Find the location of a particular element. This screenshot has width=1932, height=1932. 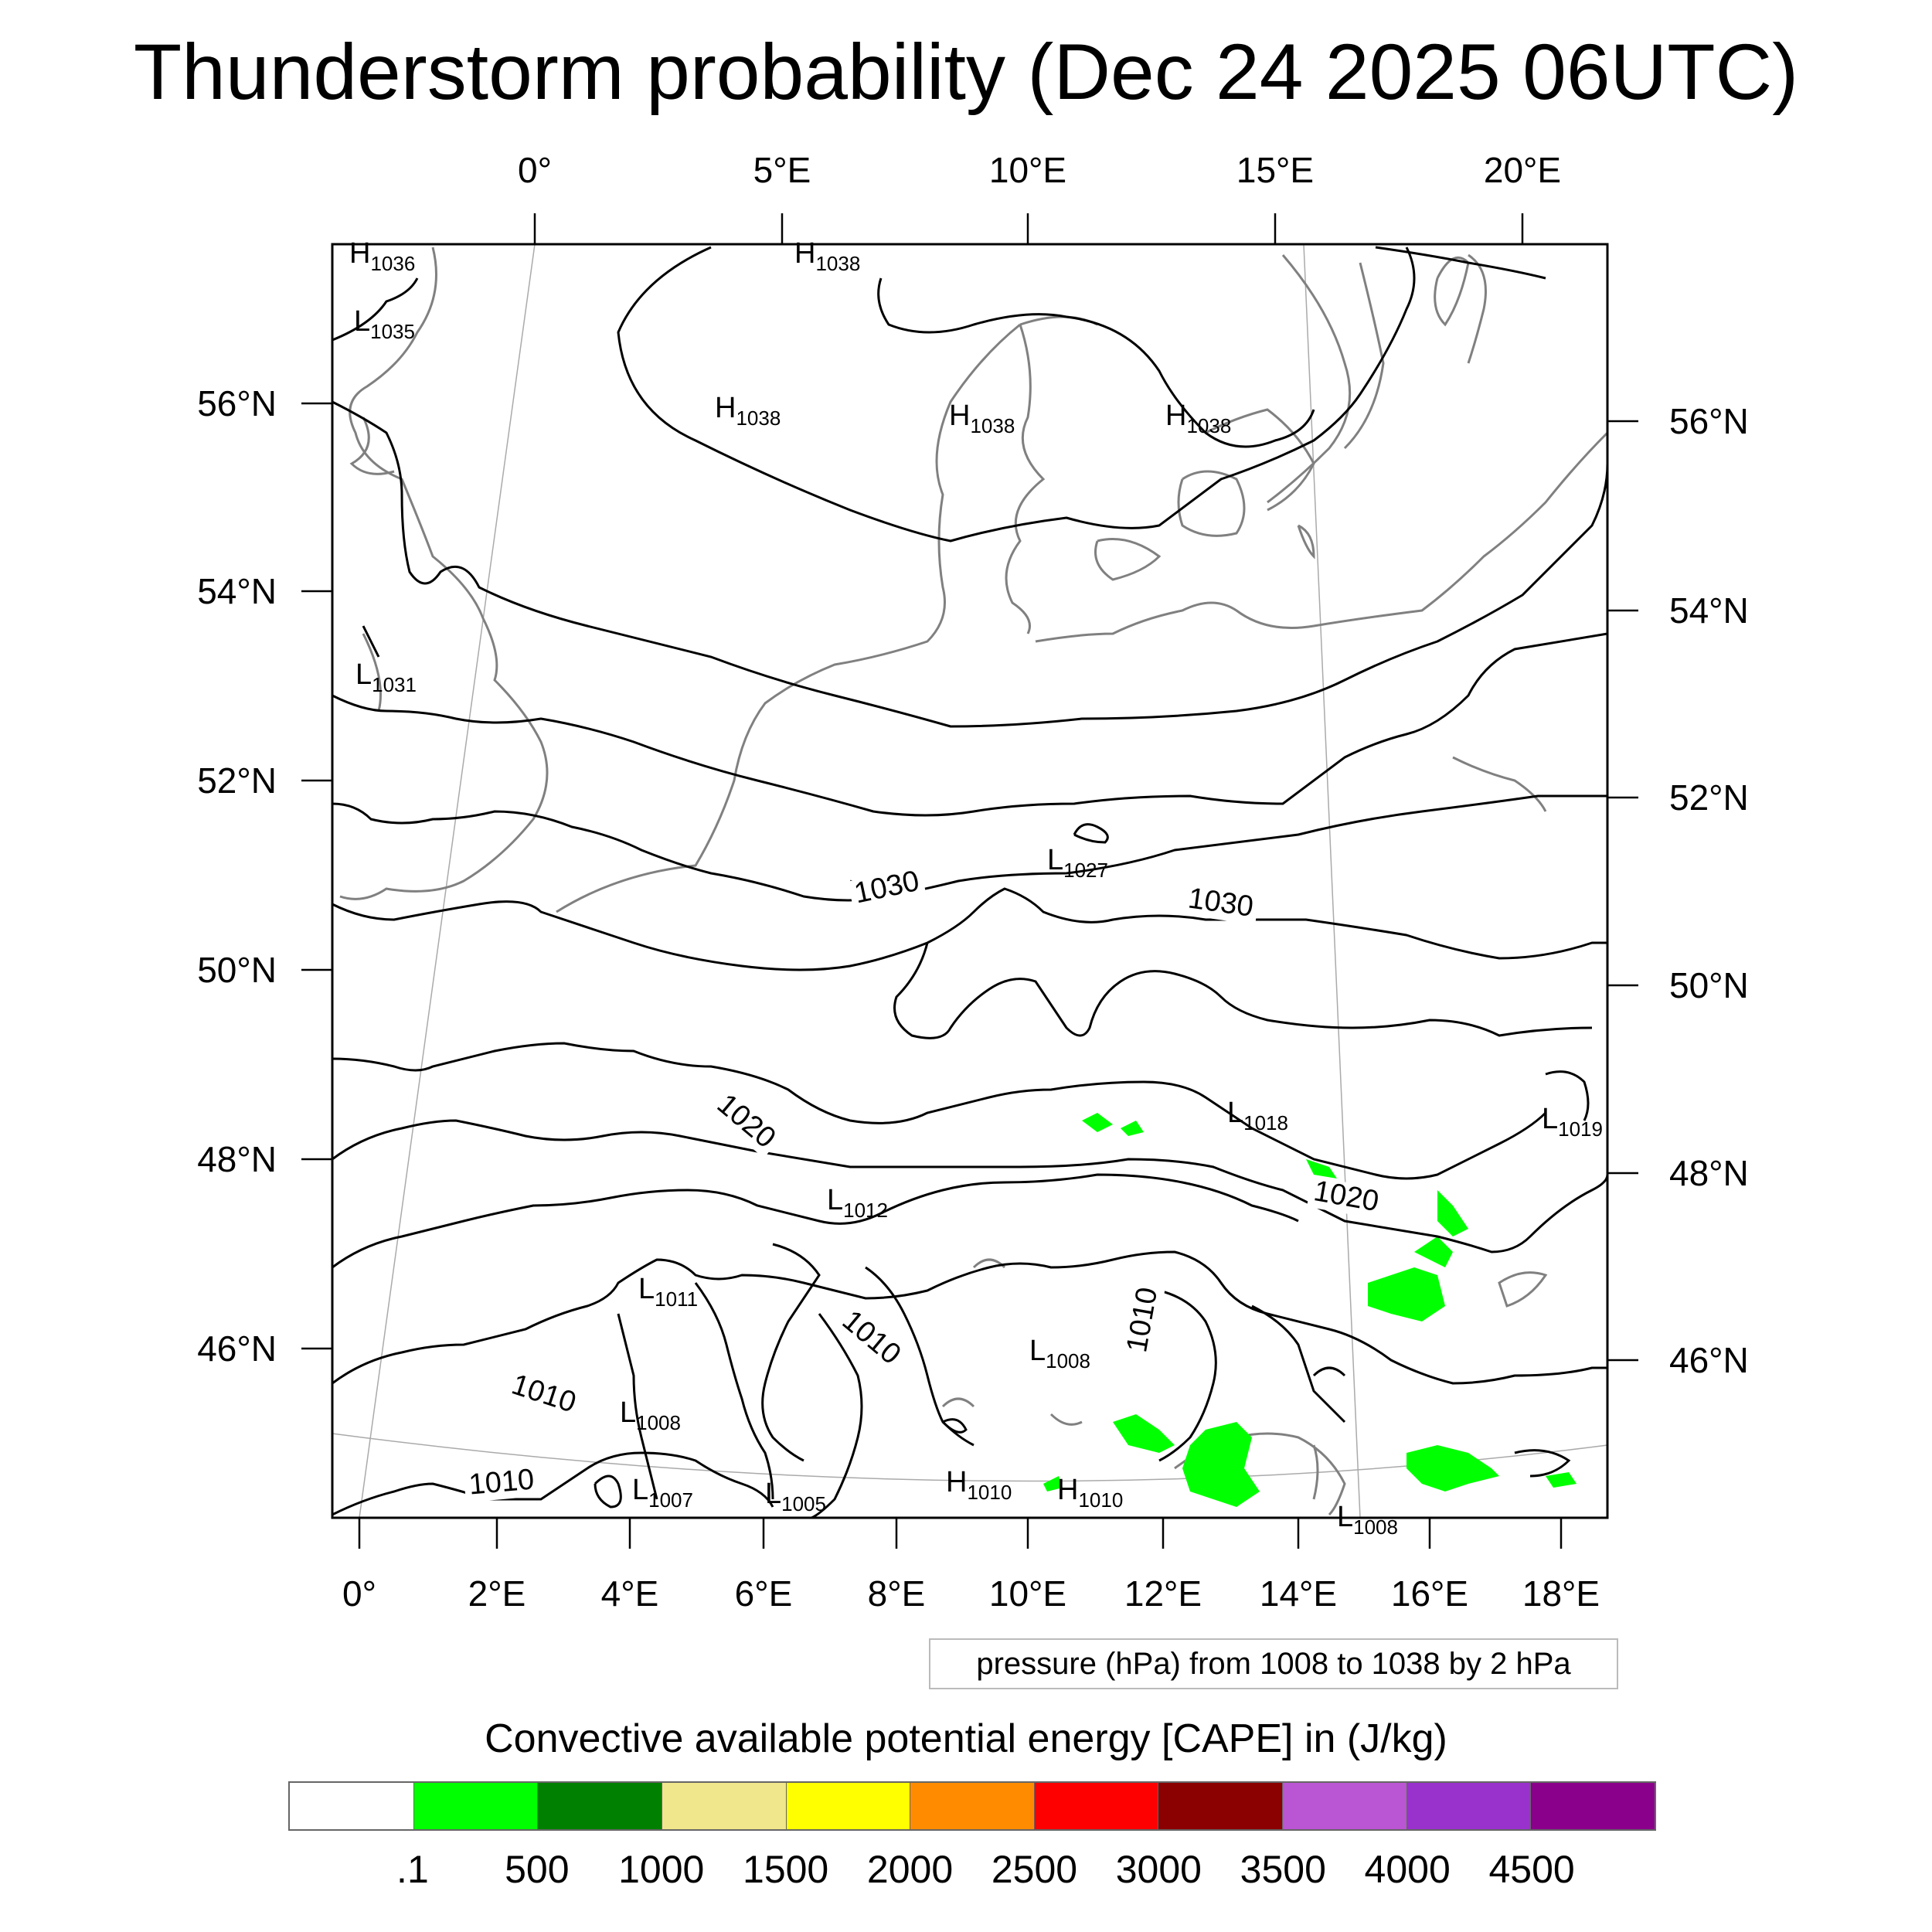

right-tick-label: 50°N is located at coordinates (1709, 985).